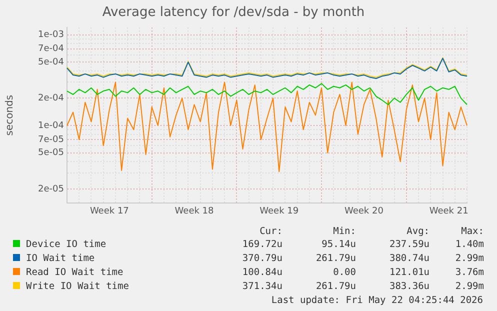  Describe the element at coordinates (409, 259) in the screenshot. I see `text: 380.74u` at that location.